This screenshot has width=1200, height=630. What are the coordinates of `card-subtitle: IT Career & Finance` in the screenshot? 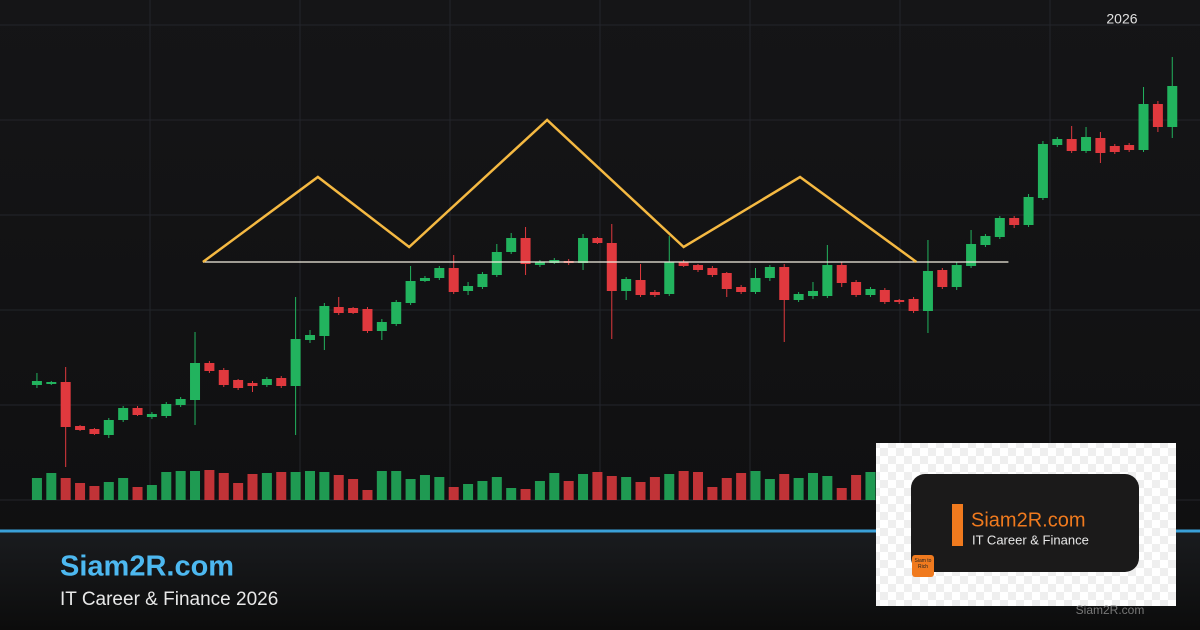 It's located at (1030, 539).